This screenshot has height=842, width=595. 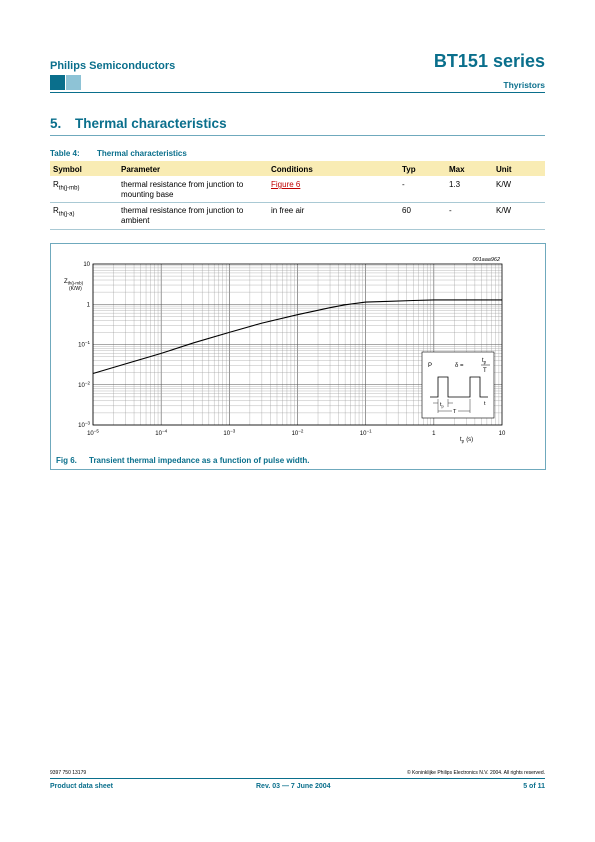 I want to click on x-tick-label: 10⁻⁵, so click(x=93, y=433).